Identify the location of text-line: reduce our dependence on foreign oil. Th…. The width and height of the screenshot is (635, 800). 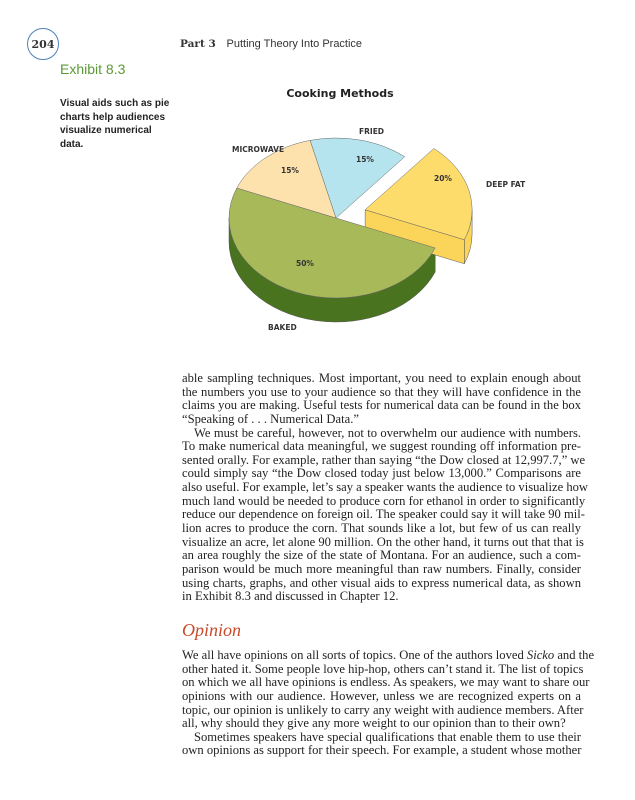
(383, 514).